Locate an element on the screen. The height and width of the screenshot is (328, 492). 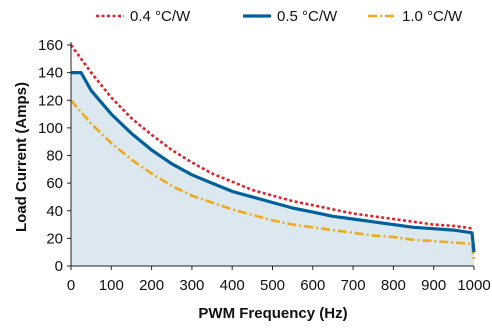
legend-label-1: 0.5 °C/W is located at coordinates (307, 16).